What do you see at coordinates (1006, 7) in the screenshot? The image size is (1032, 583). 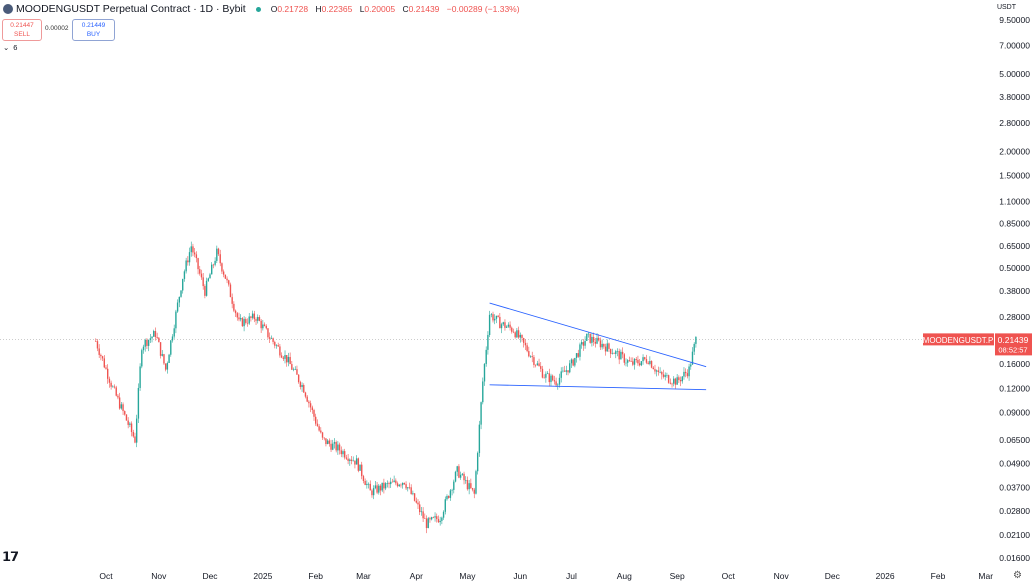 I see `price-unit-label: USDT` at bounding box center [1006, 7].